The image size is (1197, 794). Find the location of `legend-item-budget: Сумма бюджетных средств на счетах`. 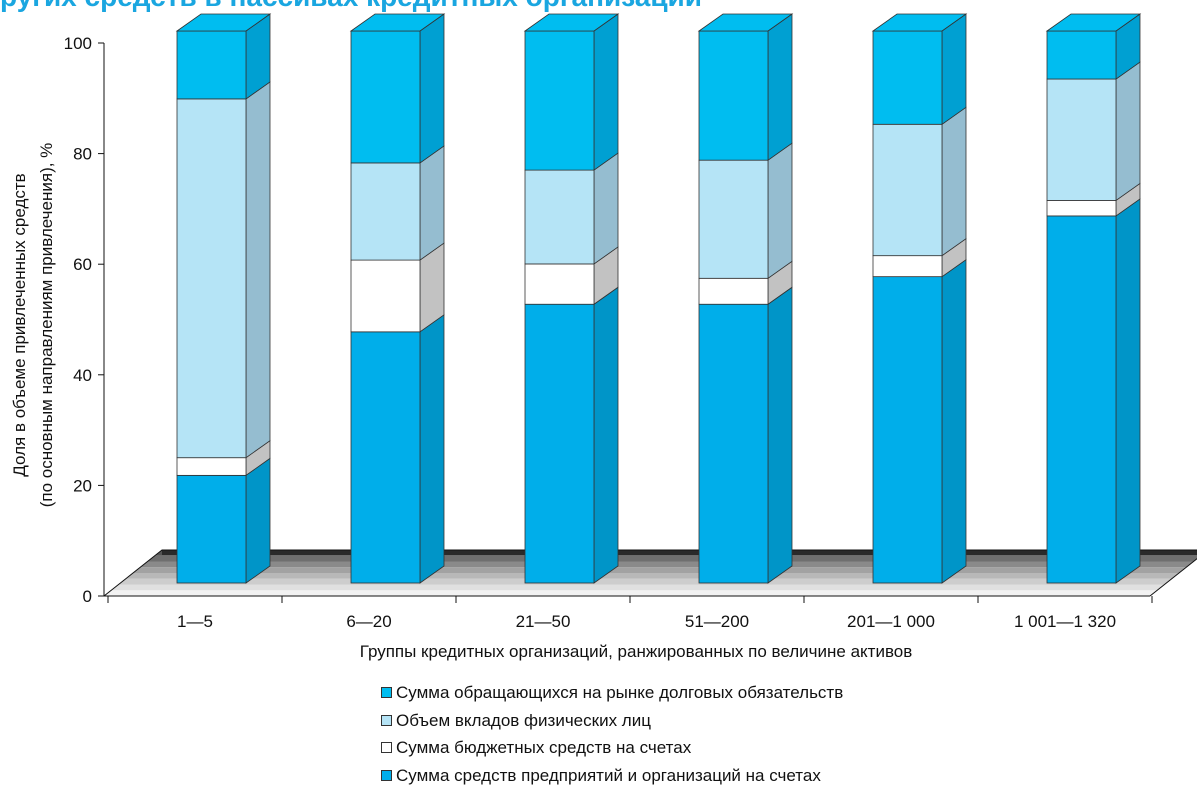

legend-item-budget: Сумма бюджетных средств на счетах is located at coordinates (612, 748).